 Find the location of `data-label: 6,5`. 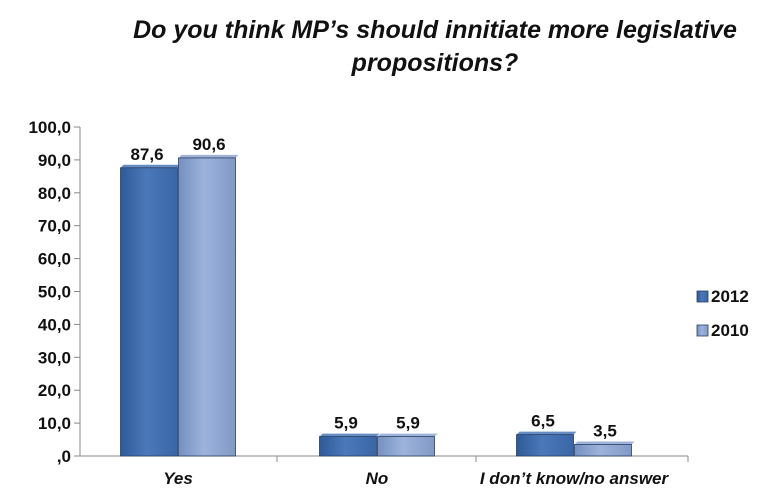

data-label: 6,5 is located at coordinates (543, 421).